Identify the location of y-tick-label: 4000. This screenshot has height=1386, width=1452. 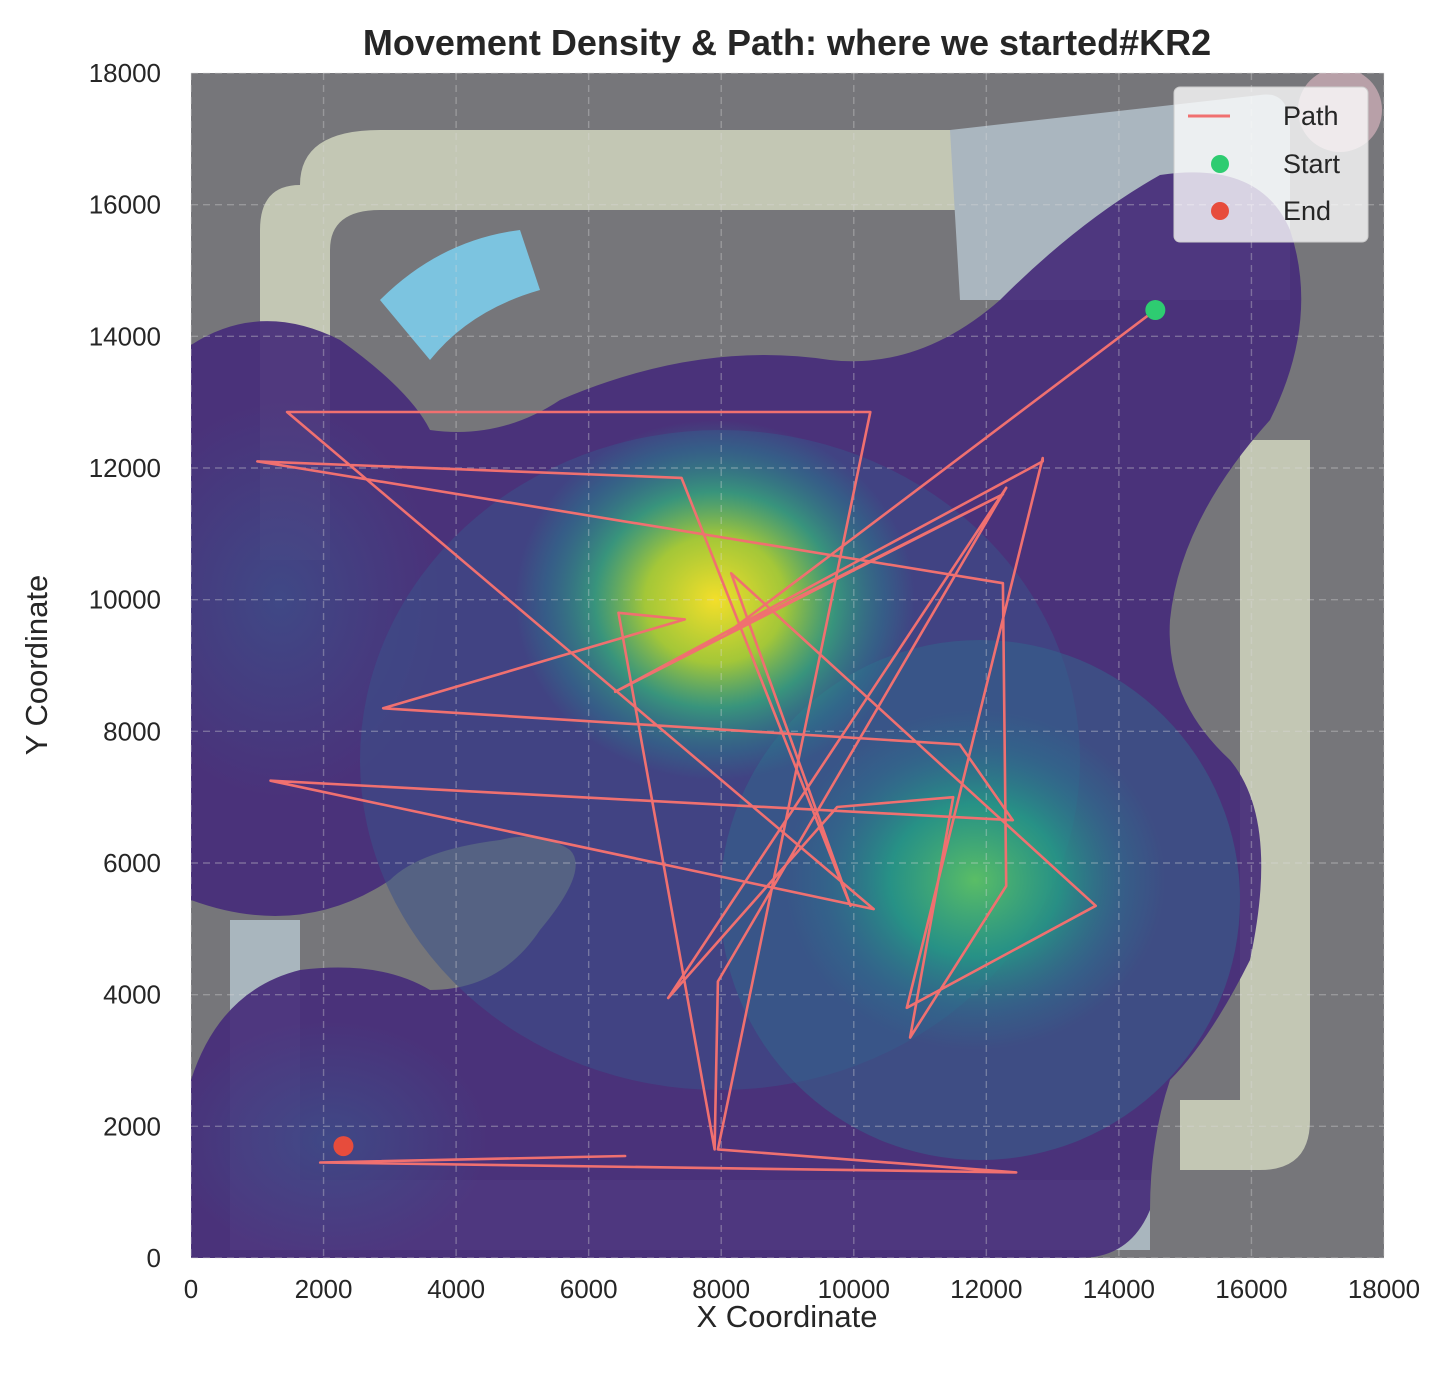
(132, 995).